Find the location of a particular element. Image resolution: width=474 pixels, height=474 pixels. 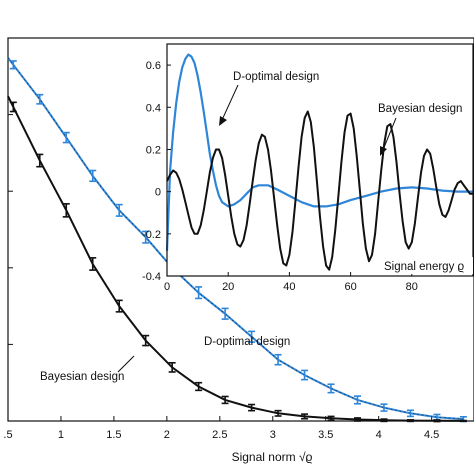

inset-annotation-d-optimal: D-optimal design is located at coordinates (276, 77).